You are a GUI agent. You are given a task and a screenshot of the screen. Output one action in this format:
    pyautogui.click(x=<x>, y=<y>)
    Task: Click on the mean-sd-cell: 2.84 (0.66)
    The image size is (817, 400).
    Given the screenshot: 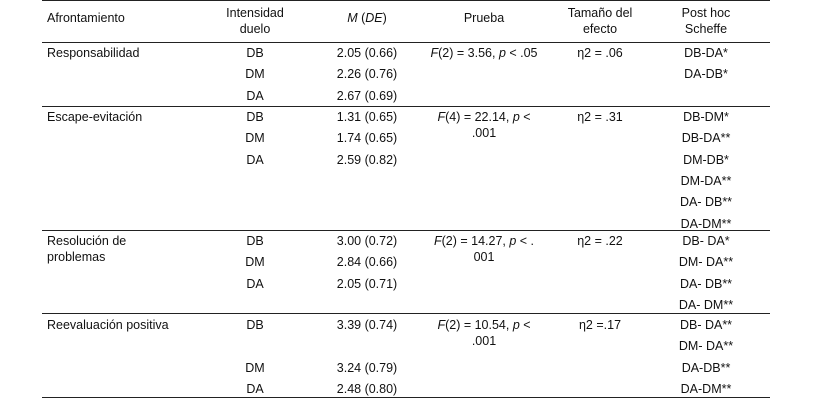 What is the action you would take?
    pyautogui.click(x=367, y=262)
    